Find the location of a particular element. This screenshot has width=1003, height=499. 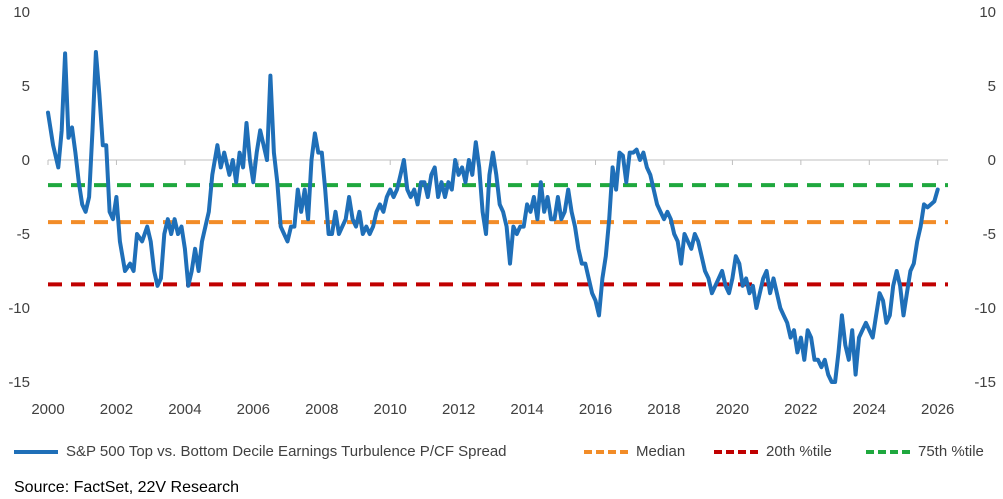

x-tick-label: 2016 is located at coordinates (595, 409).